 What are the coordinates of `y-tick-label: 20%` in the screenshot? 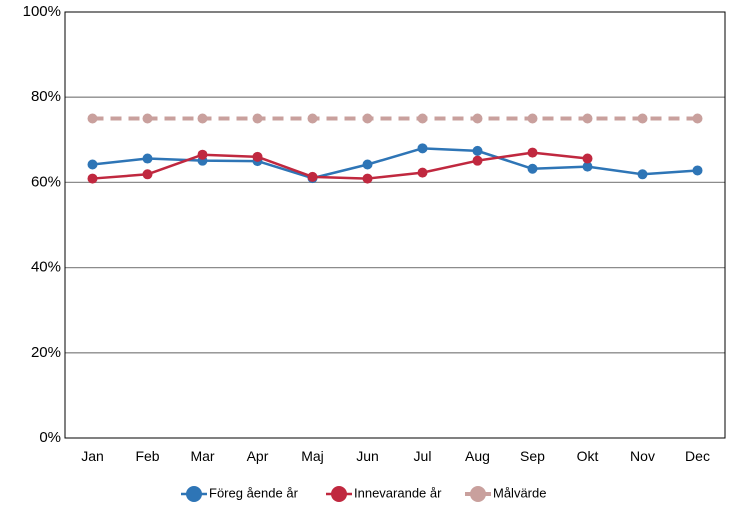 It's located at (46, 352).